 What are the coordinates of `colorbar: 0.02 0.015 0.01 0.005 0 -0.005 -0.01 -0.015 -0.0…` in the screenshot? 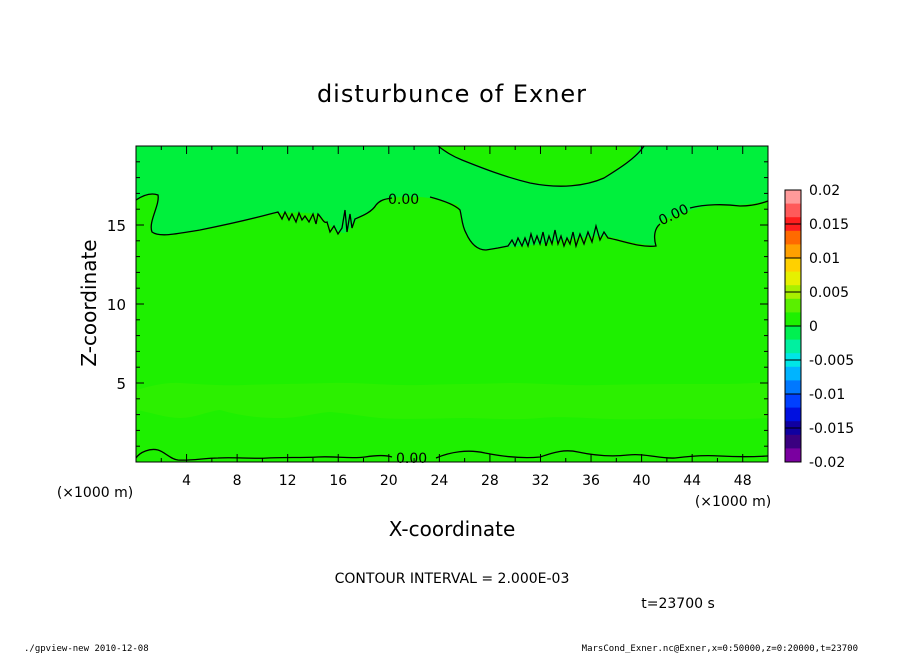 It's located at (819, 327).